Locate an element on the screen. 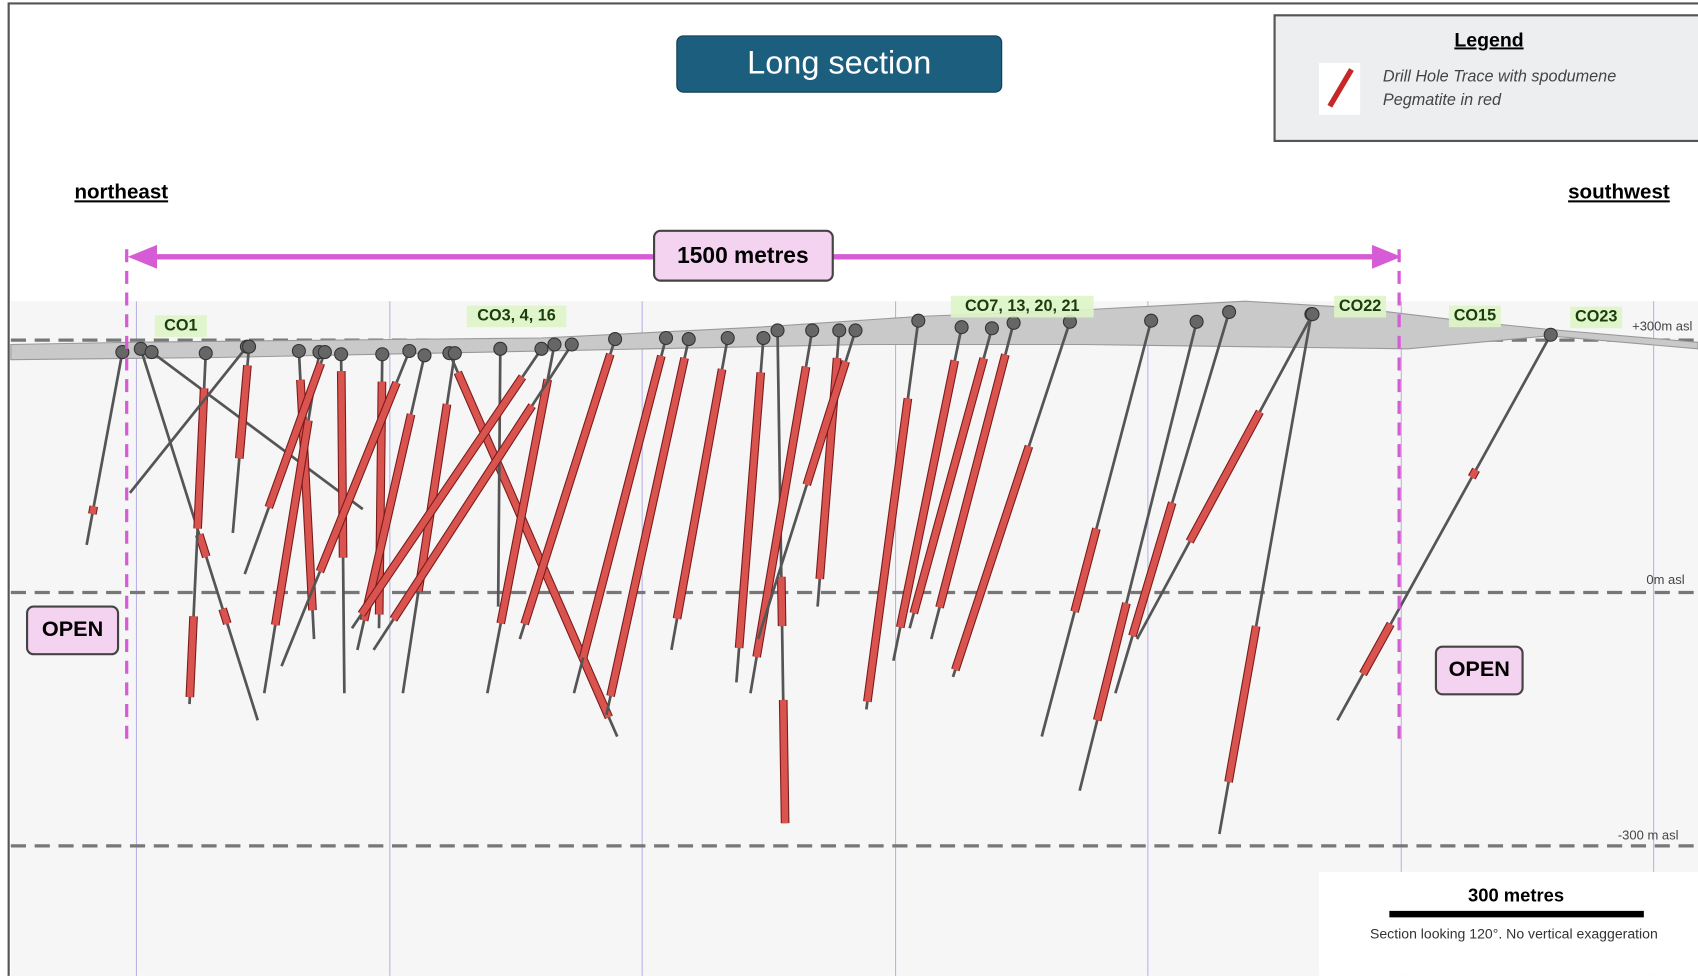 Image resolution: width=1698 pixels, height=976 pixels. elevation-label: 0m asl is located at coordinates (1665, 579).